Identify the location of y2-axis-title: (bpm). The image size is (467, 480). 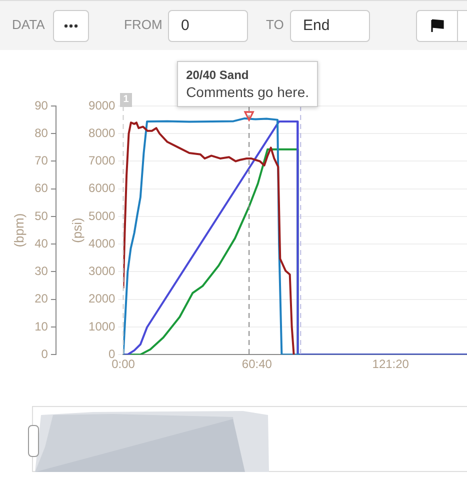
(18, 230).